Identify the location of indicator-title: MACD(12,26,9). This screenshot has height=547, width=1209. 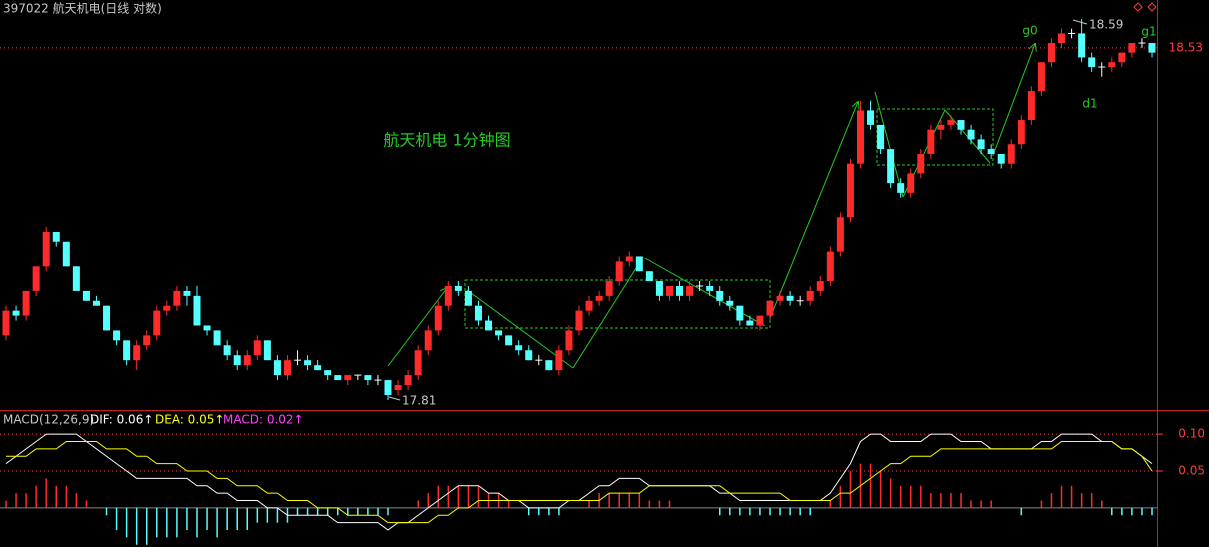
(48, 420).